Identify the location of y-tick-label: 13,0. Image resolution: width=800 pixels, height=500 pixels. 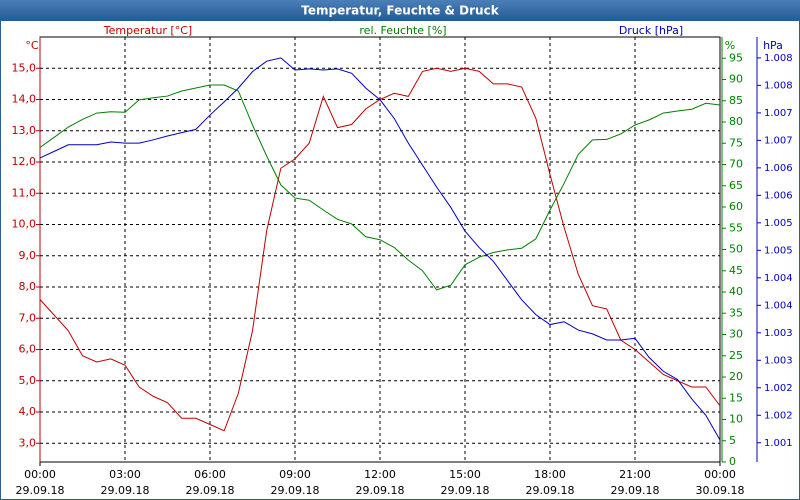
(24, 130).